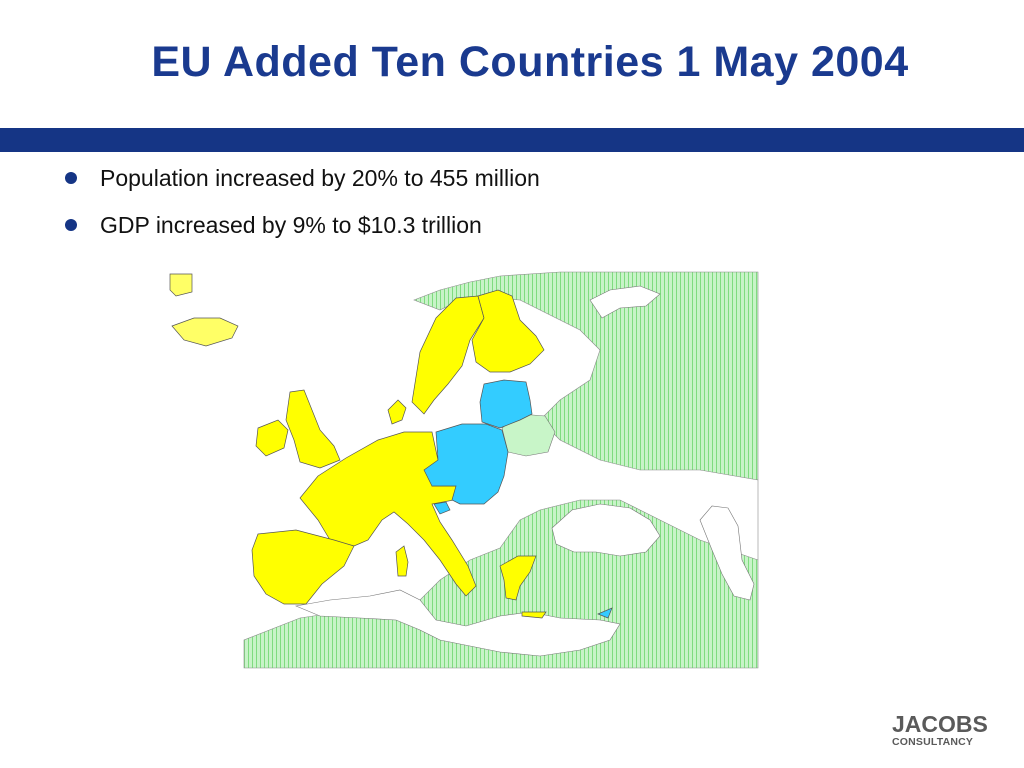  I want to click on slovenia-region, so click(442, 508).